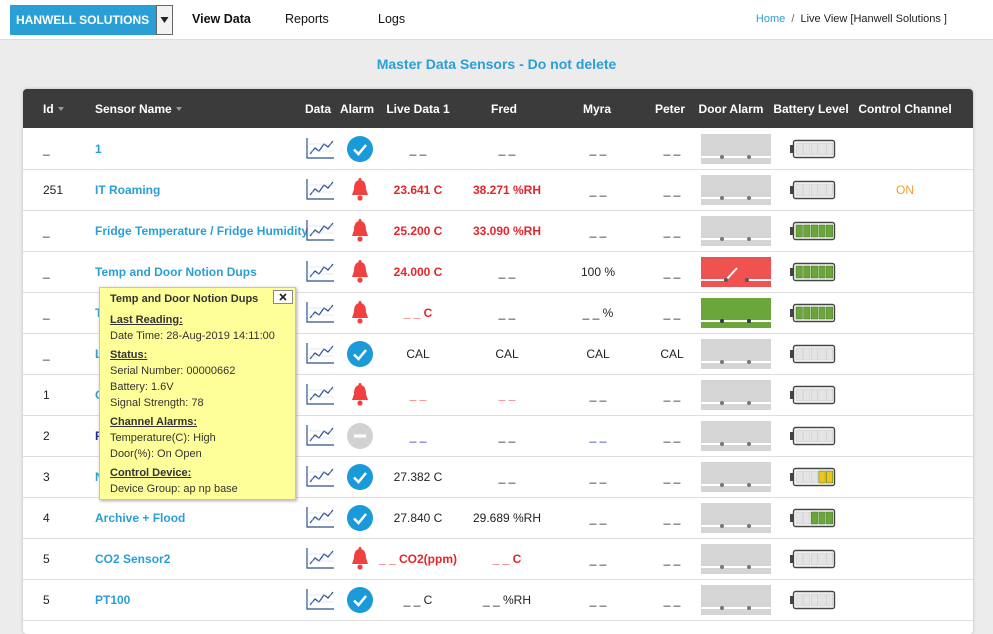 The height and width of the screenshot is (634, 993). I want to click on sensor-id: _, so click(46, 354).